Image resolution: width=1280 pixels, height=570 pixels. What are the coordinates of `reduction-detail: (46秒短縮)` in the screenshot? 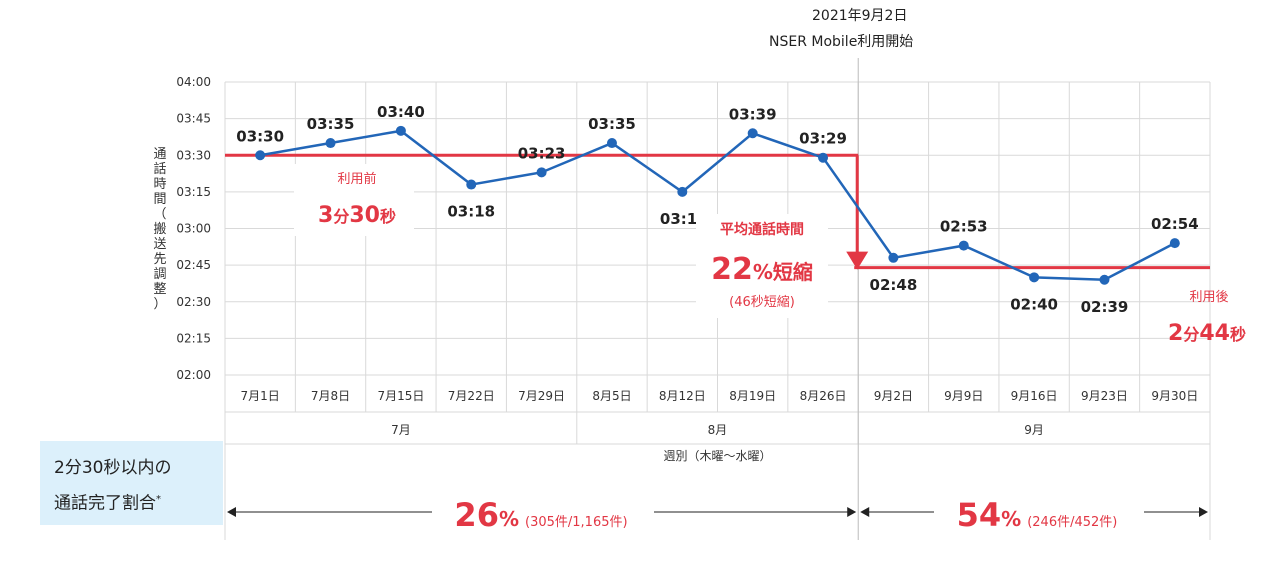 It's located at (762, 302).